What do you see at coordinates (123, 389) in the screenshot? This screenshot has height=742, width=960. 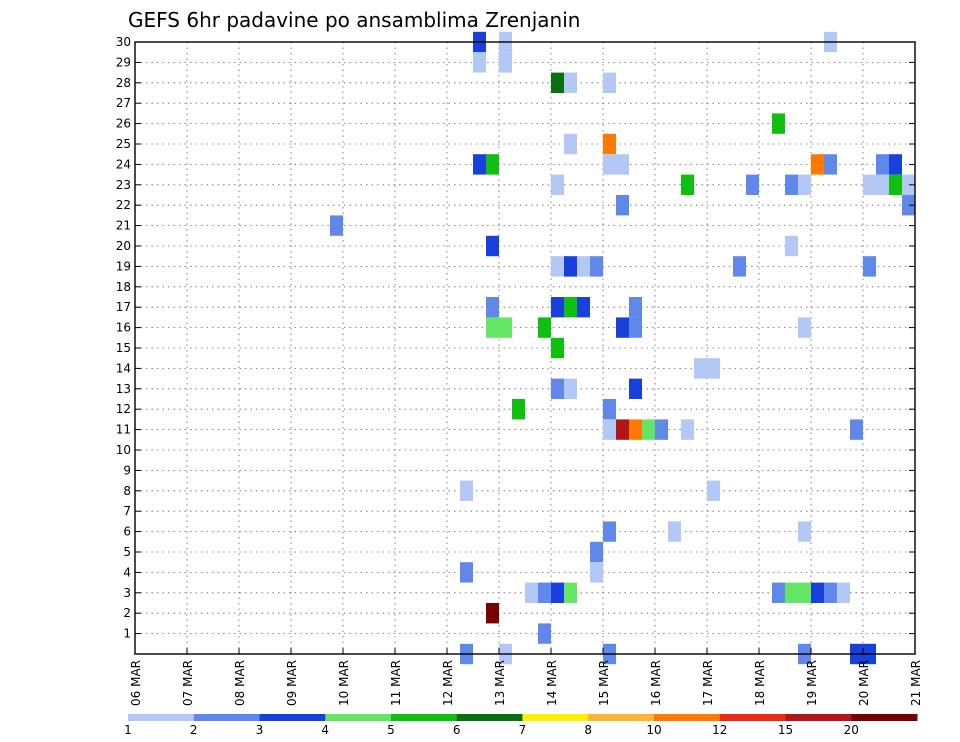 I see `y-tick-label: 13` at bounding box center [123, 389].